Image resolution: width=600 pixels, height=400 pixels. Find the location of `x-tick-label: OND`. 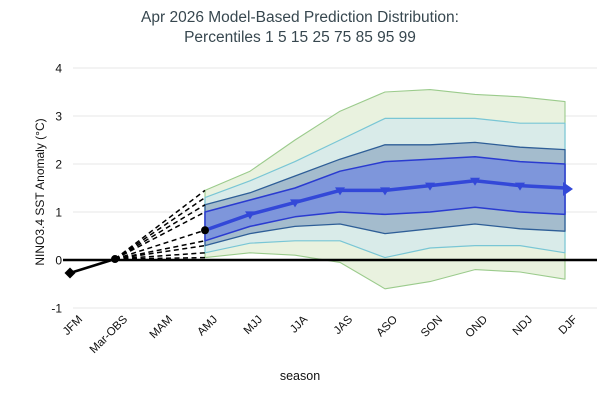

x-tick-label: OND is located at coordinates (477, 327).